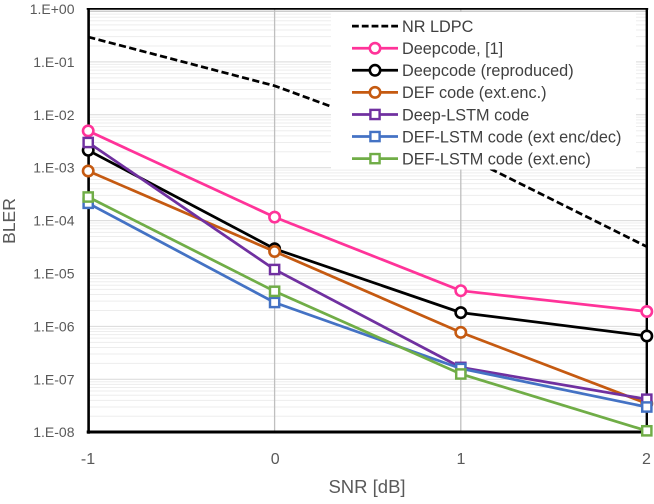 The height and width of the screenshot is (504, 654). Describe the element at coordinates (646, 459) in the screenshot. I see `svg-text: 2` at that location.